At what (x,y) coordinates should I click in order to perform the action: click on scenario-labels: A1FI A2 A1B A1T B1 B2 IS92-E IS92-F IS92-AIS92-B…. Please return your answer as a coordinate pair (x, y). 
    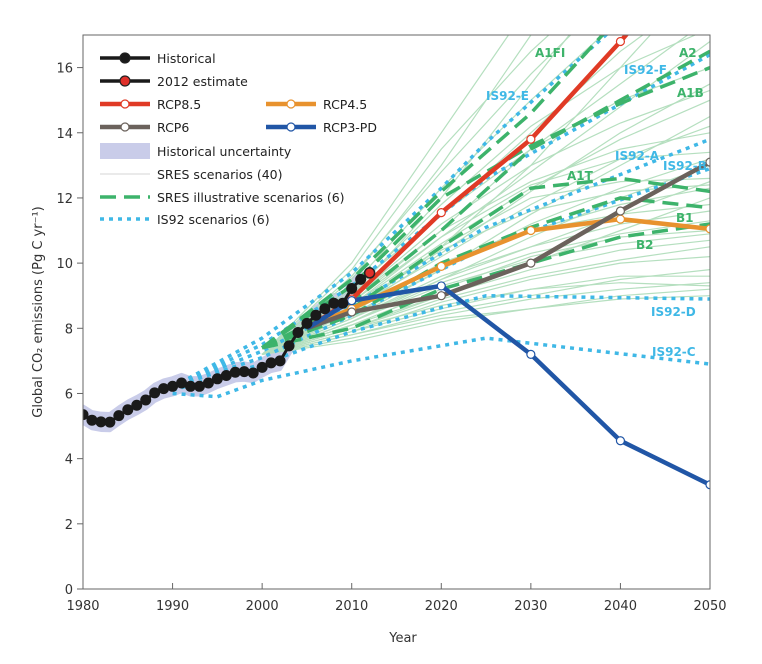
    Looking at the image, I should click on (596, 202).